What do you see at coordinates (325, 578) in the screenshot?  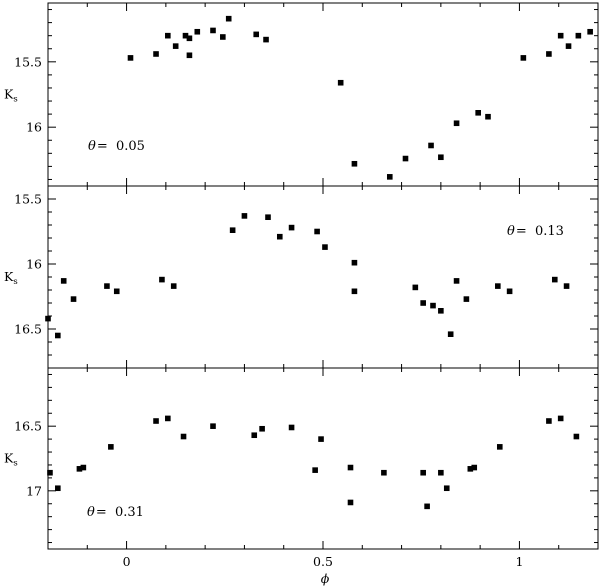 I see `x-axis-label: ϕ` at bounding box center [325, 578].